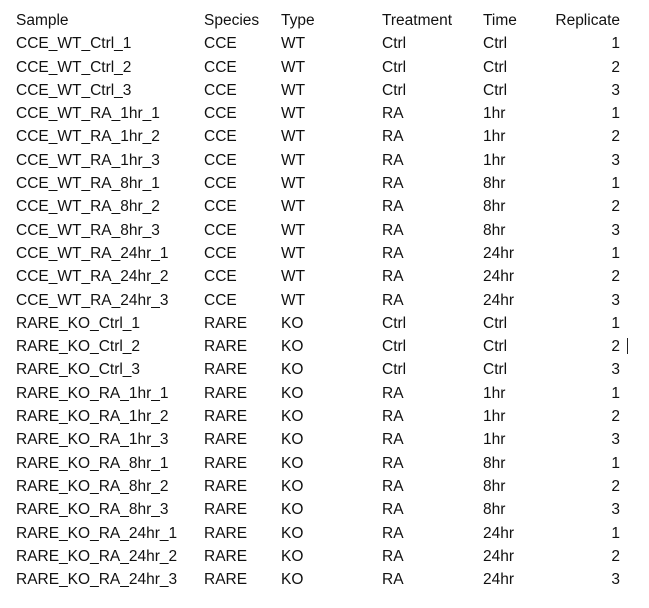 The height and width of the screenshot is (608, 649). I want to click on table-row: CCE_WT_RA_24hr_1 CCE WT RA 24hr 1, so click(324, 253).